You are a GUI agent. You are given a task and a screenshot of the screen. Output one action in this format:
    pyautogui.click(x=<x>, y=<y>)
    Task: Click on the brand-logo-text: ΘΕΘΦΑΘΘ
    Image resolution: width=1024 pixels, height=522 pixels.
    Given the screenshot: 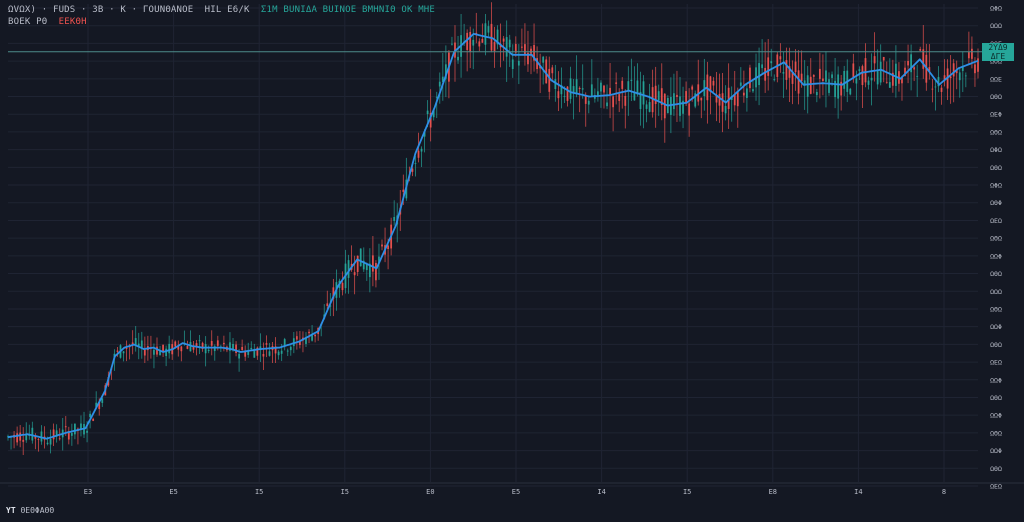 What is the action you would take?
    pyautogui.click(x=37, y=510)
    